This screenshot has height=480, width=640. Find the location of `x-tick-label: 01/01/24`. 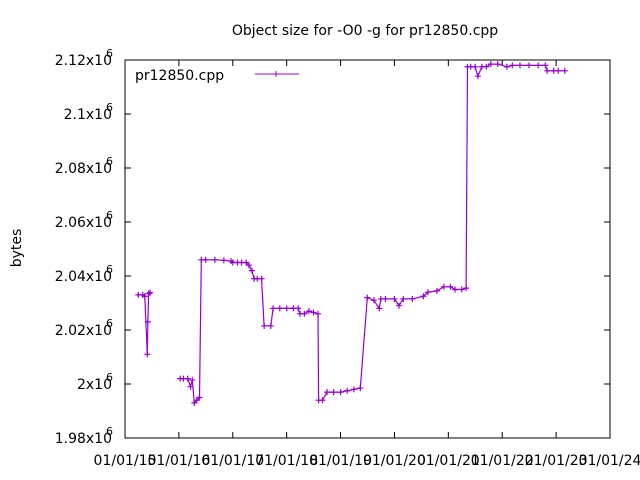

x-tick-label: 01/01/24 is located at coordinates (609, 461).